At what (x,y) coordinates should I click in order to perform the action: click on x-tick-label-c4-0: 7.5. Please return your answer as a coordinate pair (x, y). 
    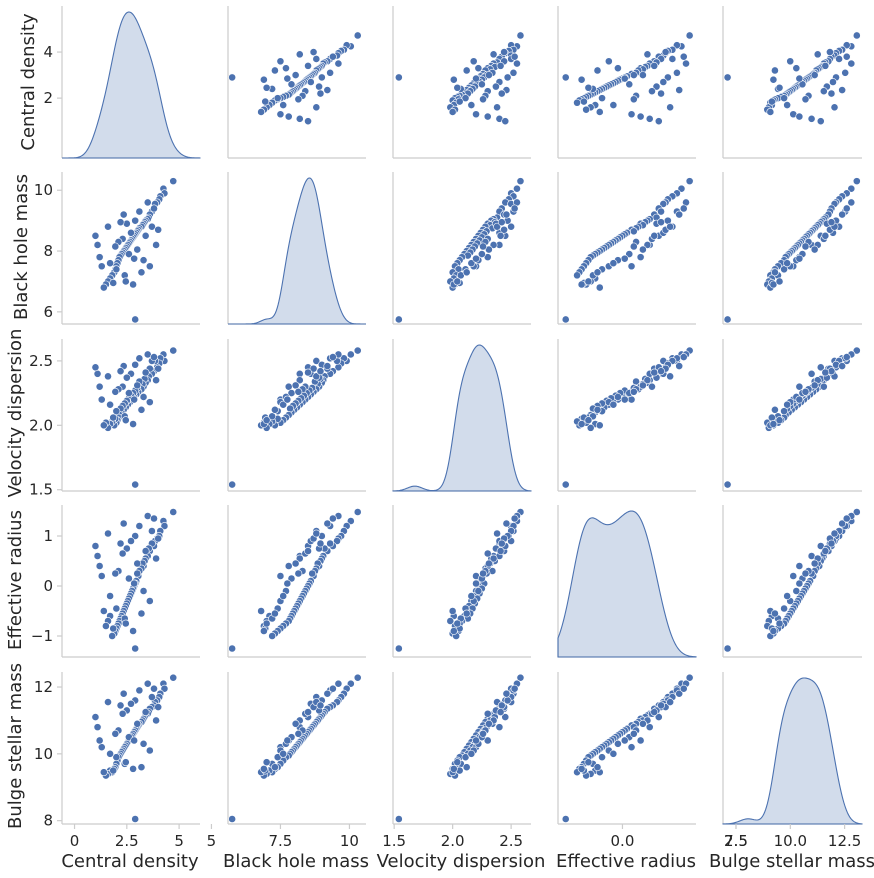
    Looking at the image, I should click on (736, 841).